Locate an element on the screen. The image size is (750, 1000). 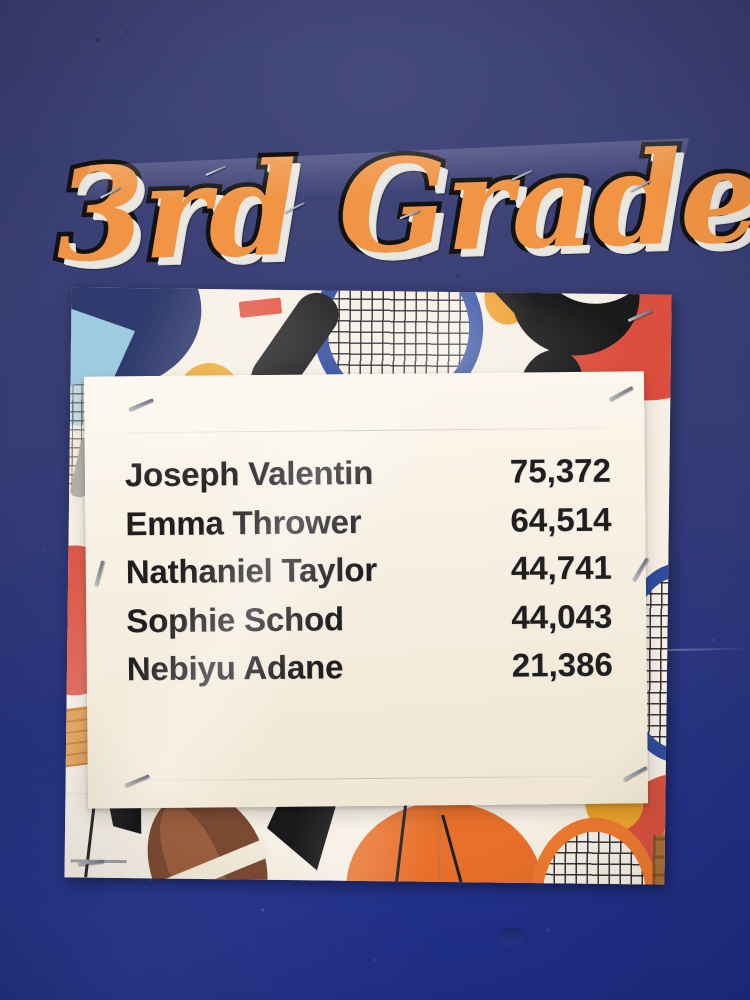
student-score: 75,372 is located at coordinates (560, 470).